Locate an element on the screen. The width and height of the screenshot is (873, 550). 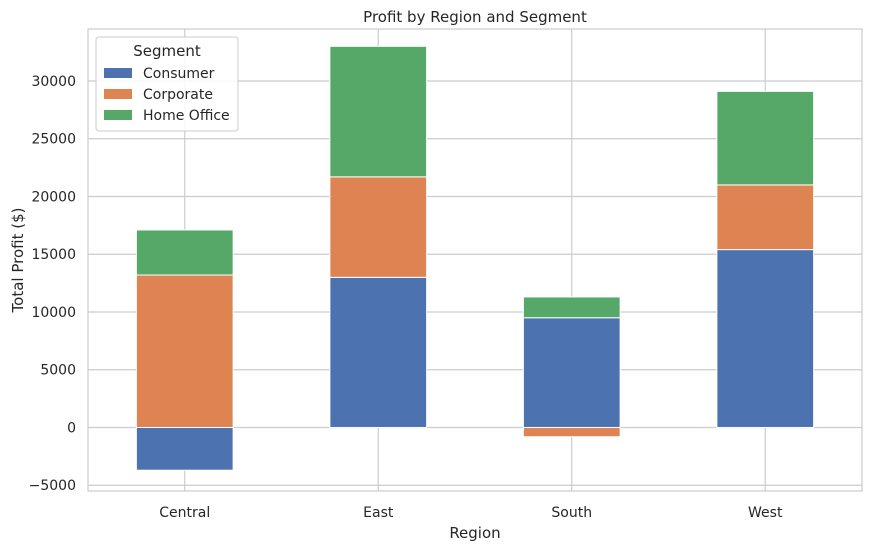
x-tick-label: Central is located at coordinates (184, 513).